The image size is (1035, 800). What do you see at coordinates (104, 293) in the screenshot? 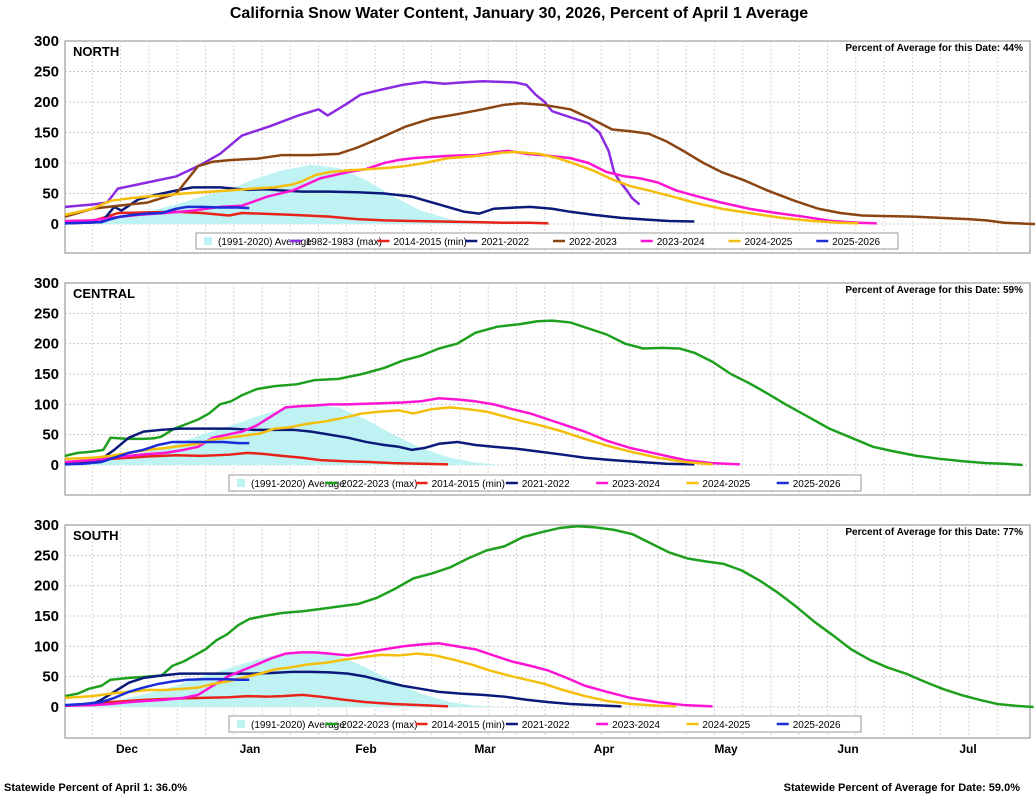
I see `region-label: CENTRAL` at bounding box center [104, 293].